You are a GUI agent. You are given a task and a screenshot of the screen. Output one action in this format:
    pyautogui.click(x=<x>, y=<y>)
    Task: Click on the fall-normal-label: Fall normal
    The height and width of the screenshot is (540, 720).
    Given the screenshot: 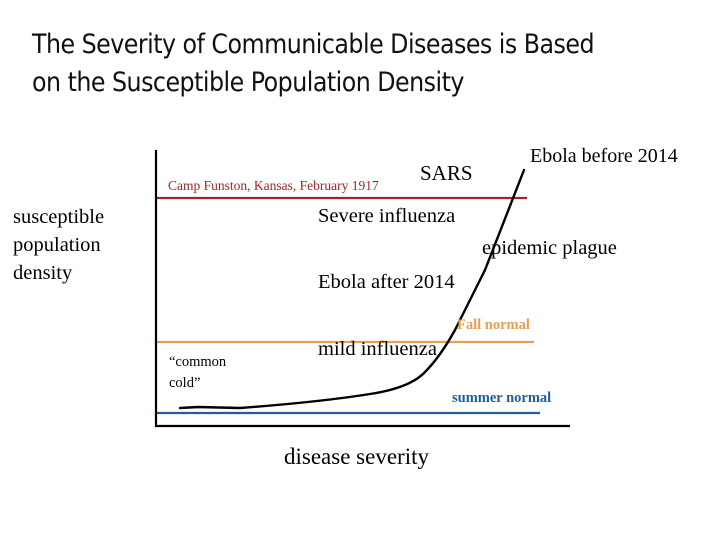 What is the action you would take?
    pyautogui.click(x=493, y=325)
    